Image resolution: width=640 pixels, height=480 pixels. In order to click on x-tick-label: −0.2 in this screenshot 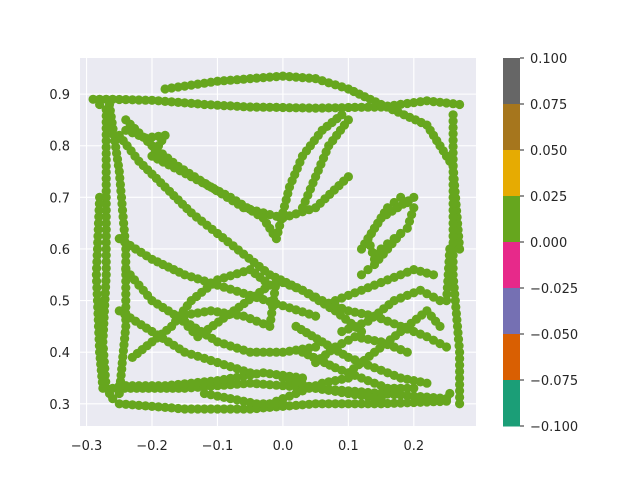, I will do `click(152, 446)`.